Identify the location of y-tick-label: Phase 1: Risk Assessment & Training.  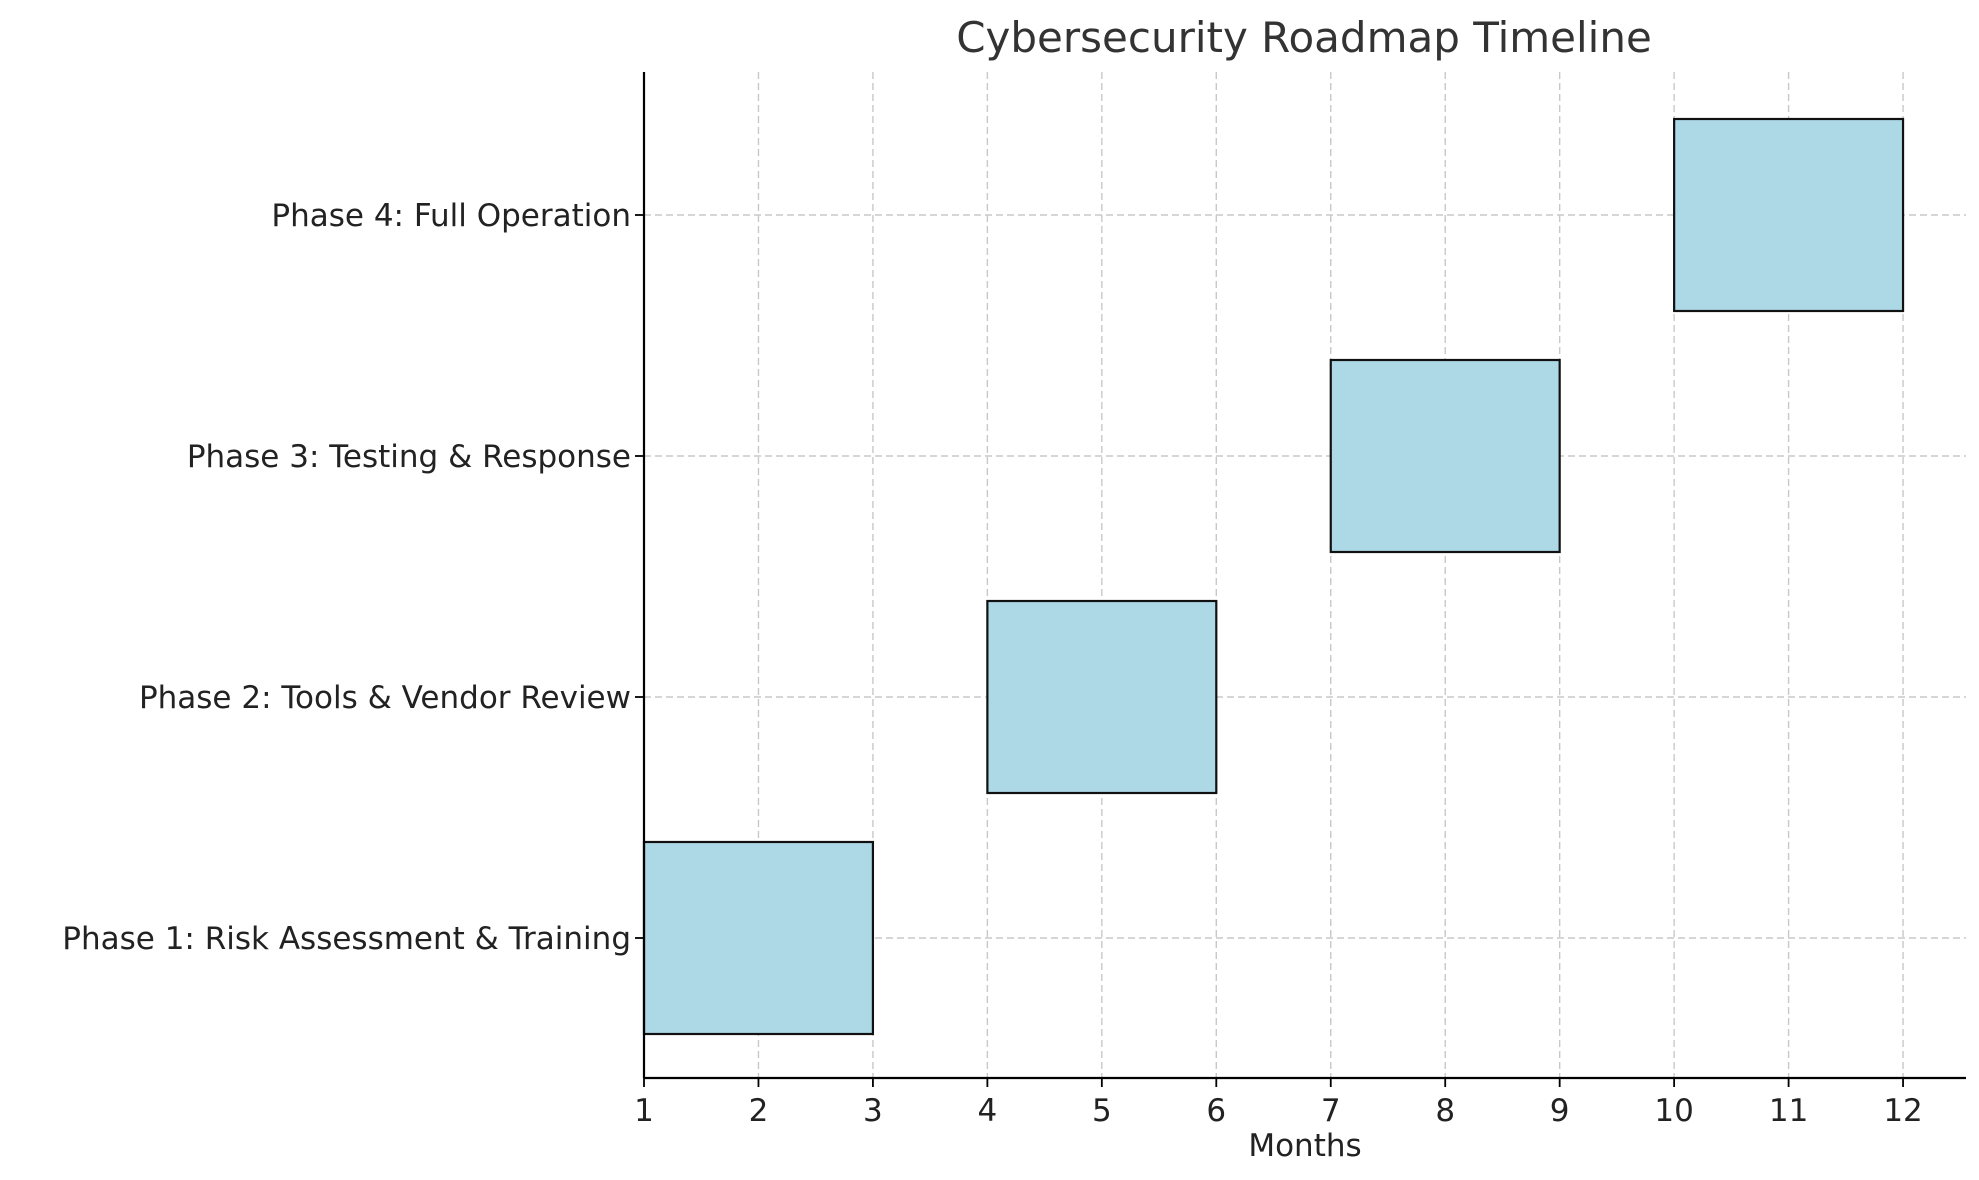
(346, 939).